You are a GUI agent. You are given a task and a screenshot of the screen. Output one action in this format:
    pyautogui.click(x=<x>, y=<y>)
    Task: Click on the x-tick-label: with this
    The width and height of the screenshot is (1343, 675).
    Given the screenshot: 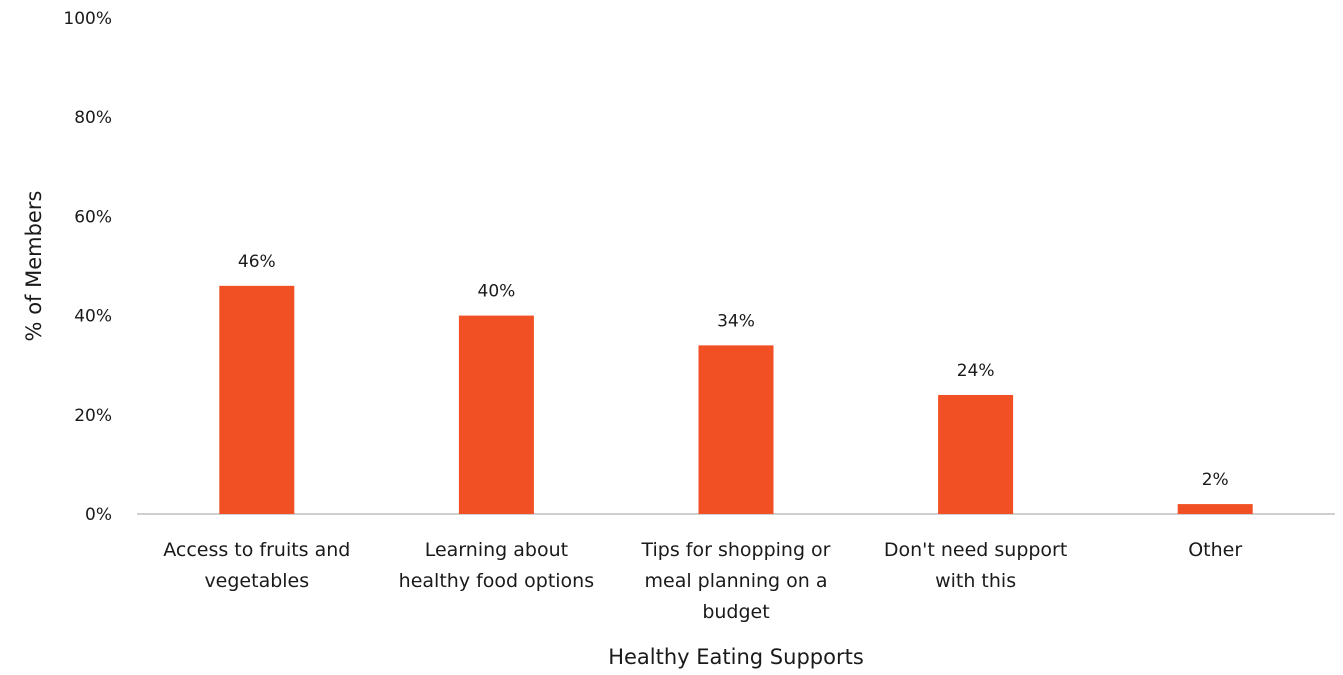 What is the action you would take?
    pyautogui.click(x=975, y=581)
    